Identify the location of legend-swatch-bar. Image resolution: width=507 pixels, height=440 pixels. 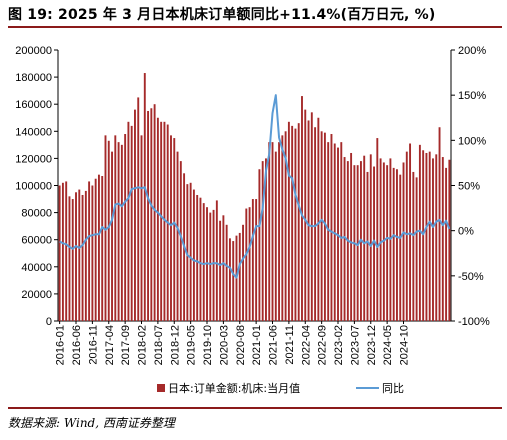
(161, 388).